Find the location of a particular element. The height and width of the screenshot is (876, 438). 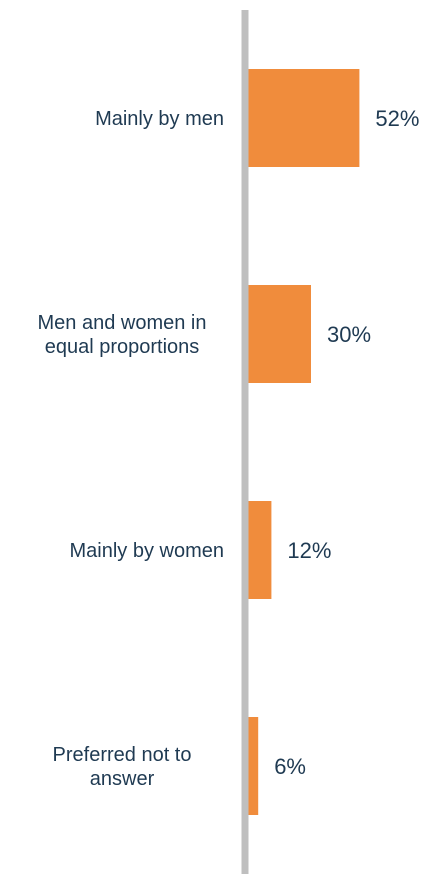

category-label-line: answer is located at coordinates (122, 779).